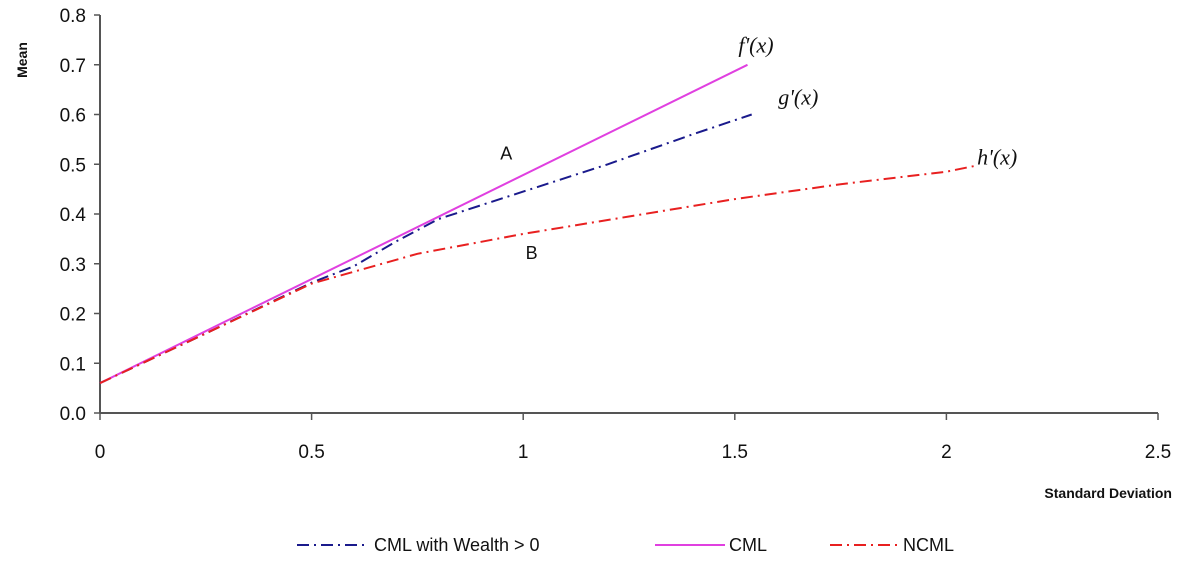 The width and height of the screenshot is (1182, 563). What do you see at coordinates (506, 153) in the screenshot?
I see `annotation-label: A` at bounding box center [506, 153].